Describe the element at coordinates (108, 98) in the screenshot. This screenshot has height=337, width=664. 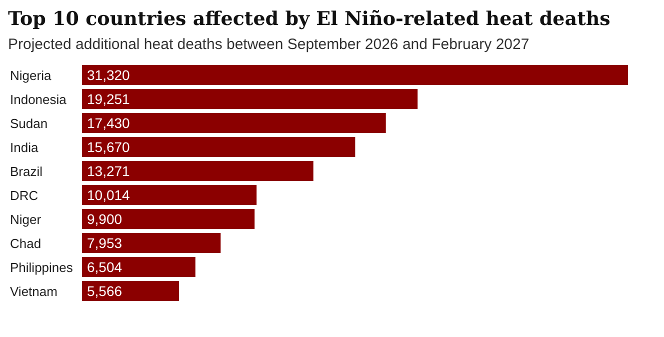
I see `data-label: 19,251` at that location.